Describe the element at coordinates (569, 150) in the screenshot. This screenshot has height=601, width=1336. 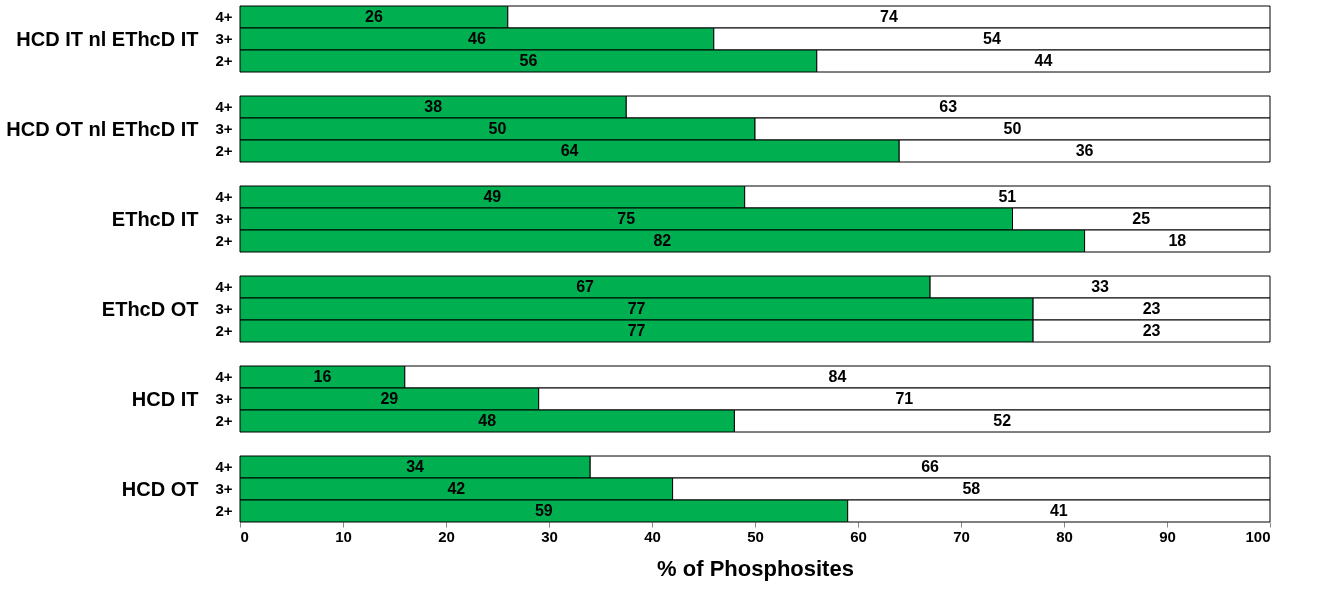
I see `data-label: 64` at that location.